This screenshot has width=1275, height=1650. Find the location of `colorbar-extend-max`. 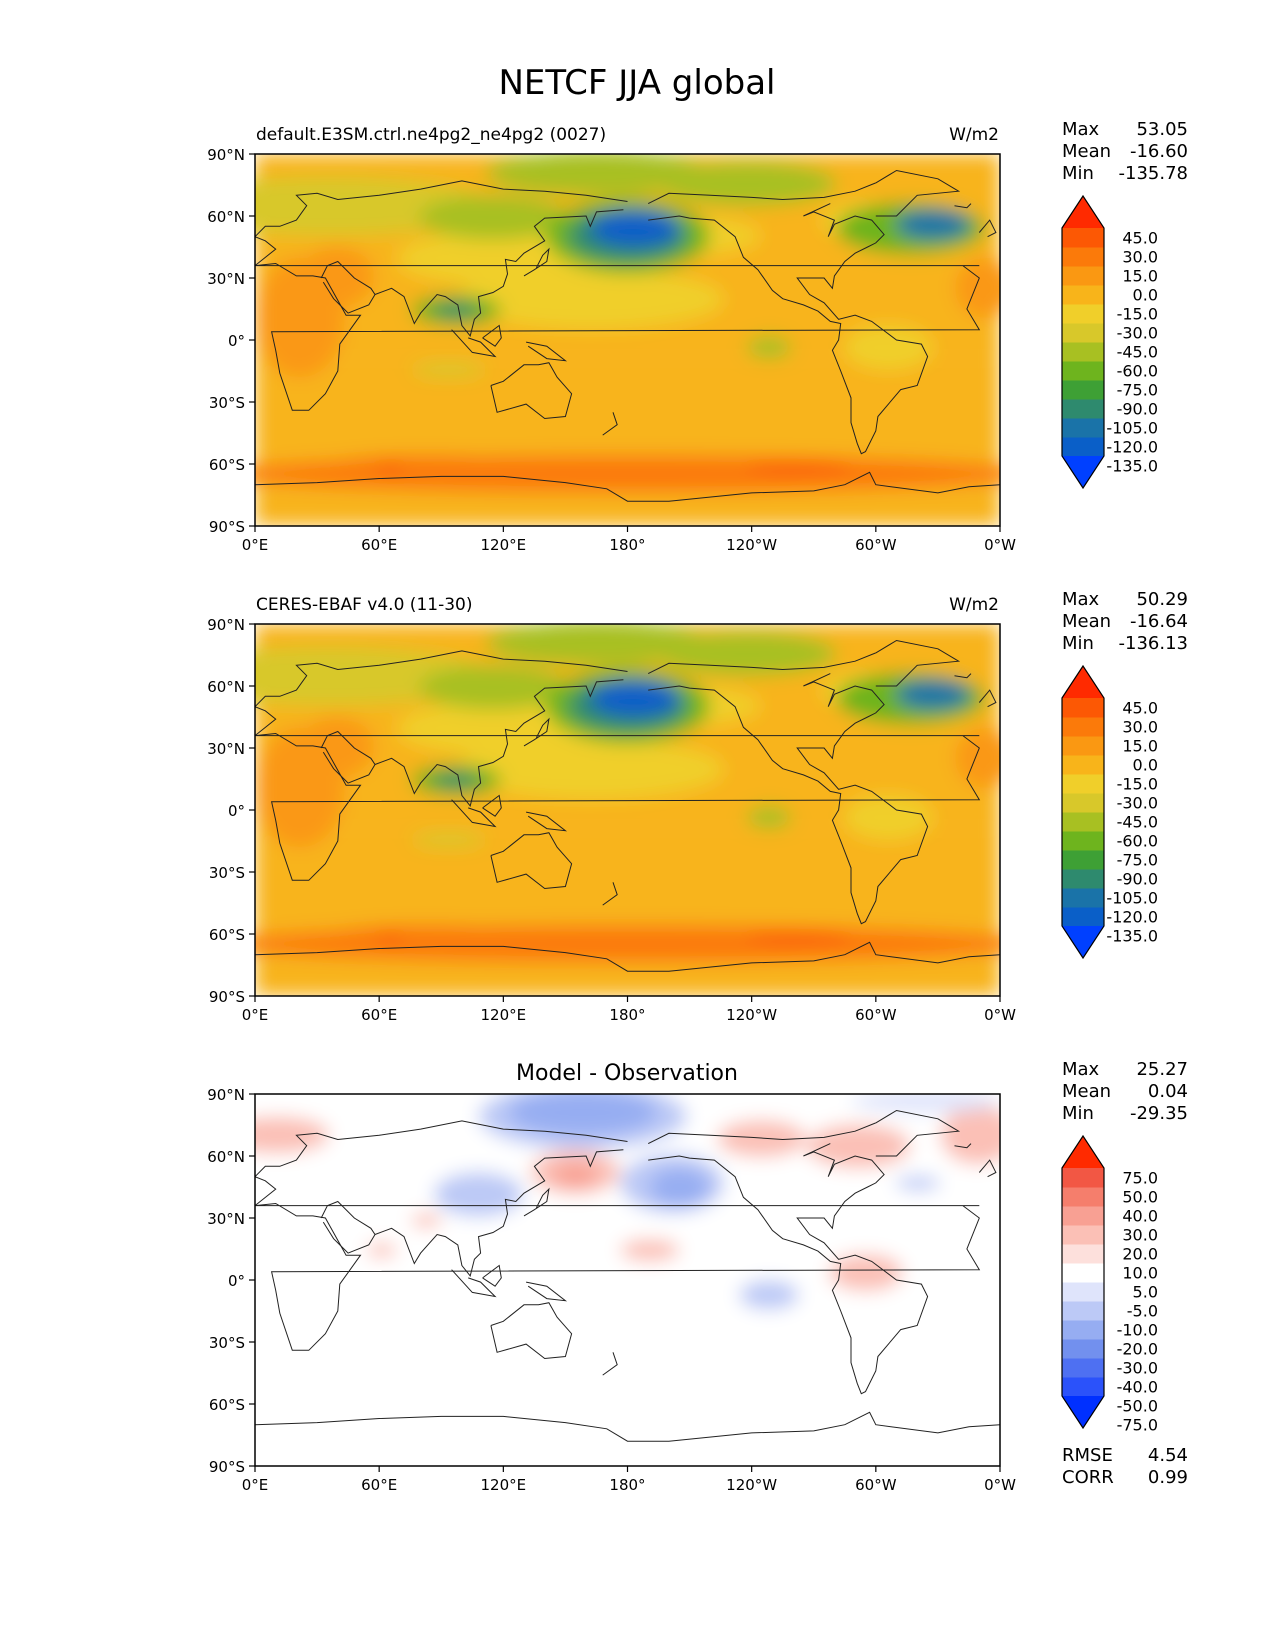

colorbar-extend-max is located at coordinates (1083, 212).